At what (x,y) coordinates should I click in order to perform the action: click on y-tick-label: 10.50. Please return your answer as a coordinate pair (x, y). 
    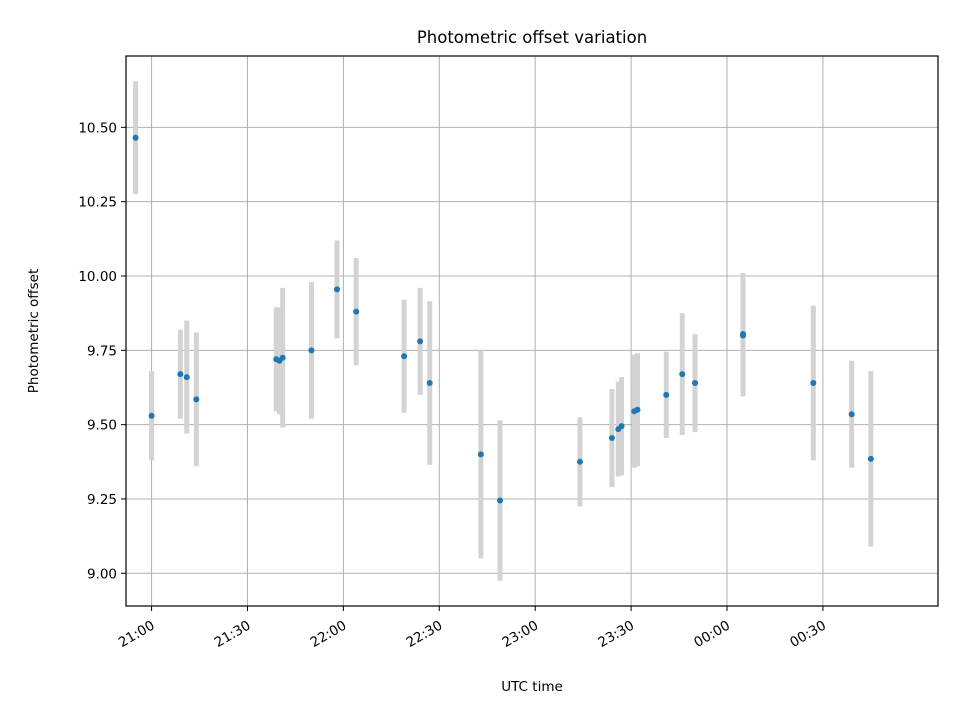
    Looking at the image, I should click on (97, 128).